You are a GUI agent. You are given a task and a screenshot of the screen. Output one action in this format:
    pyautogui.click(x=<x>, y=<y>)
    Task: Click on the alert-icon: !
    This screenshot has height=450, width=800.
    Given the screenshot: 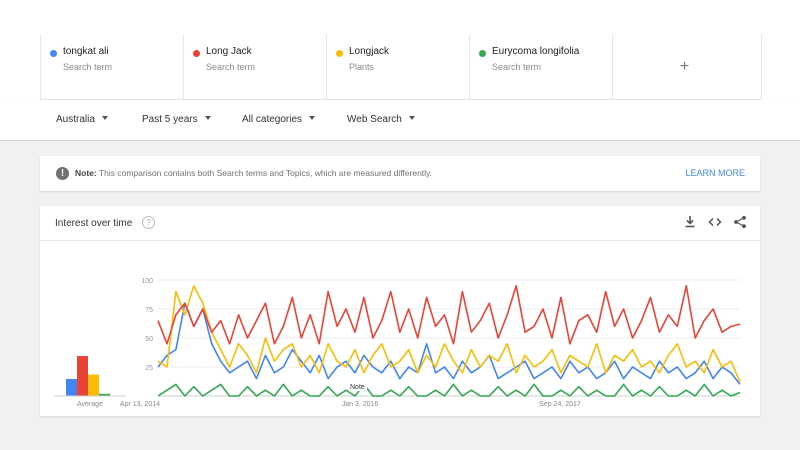 What is the action you would take?
    pyautogui.click(x=62, y=173)
    